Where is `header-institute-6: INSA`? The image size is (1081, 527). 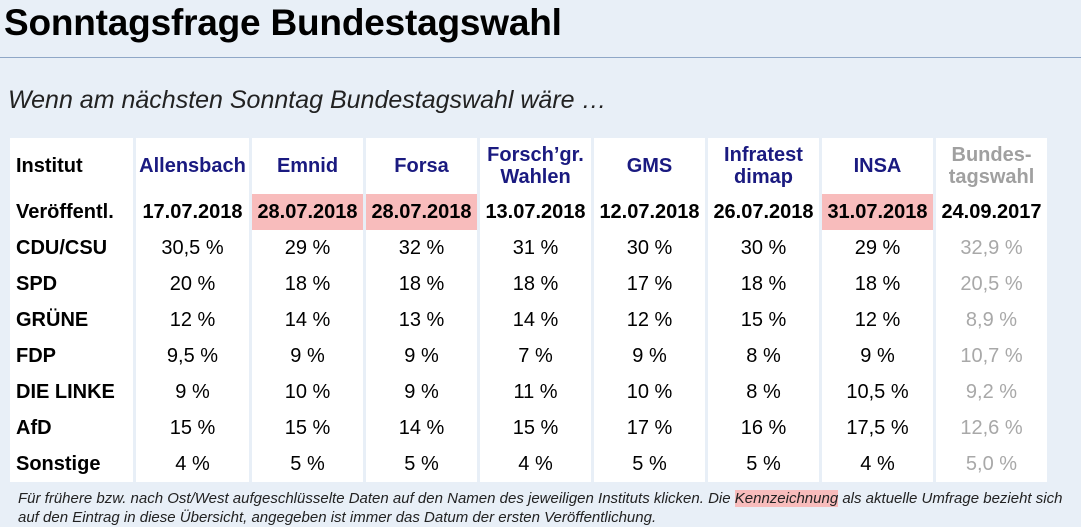
header-institute-6: INSA is located at coordinates (877, 166).